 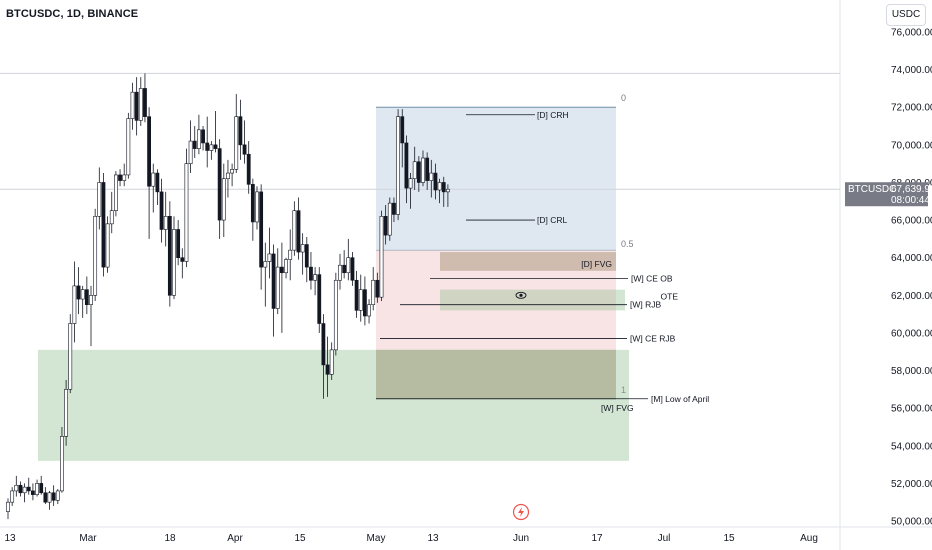 What do you see at coordinates (623, 98) in the screenshot?
I see `fib-label-0: 0` at bounding box center [623, 98].